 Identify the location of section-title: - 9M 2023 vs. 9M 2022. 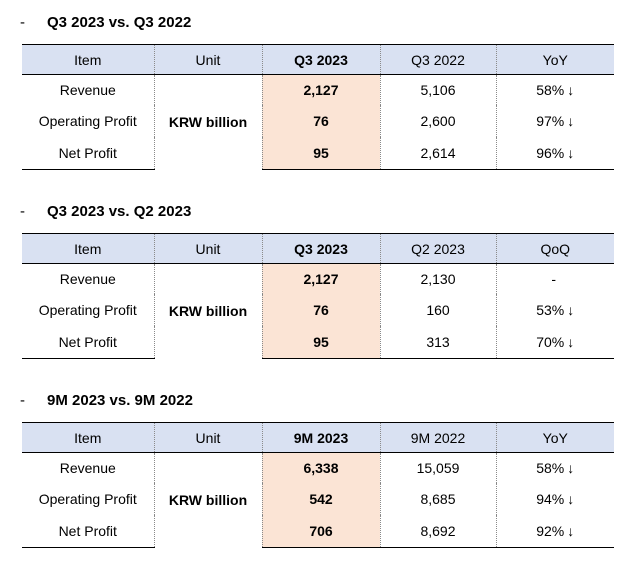
(106, 401).